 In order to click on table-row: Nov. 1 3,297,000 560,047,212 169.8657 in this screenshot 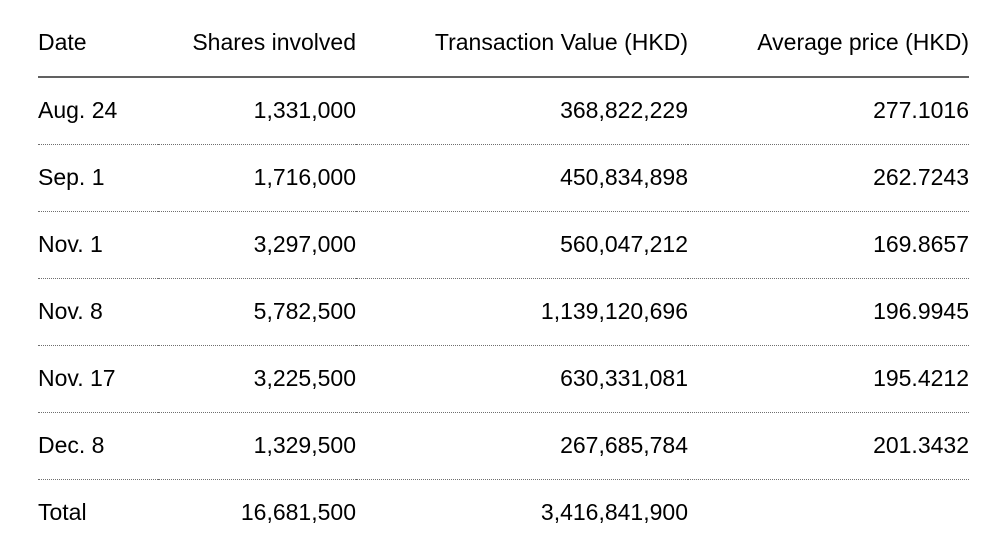, I will do `click(503, 245)`.